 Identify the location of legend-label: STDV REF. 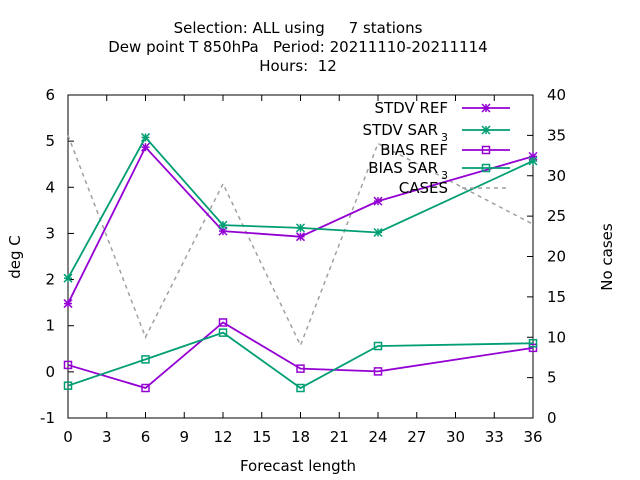
(411, 108).